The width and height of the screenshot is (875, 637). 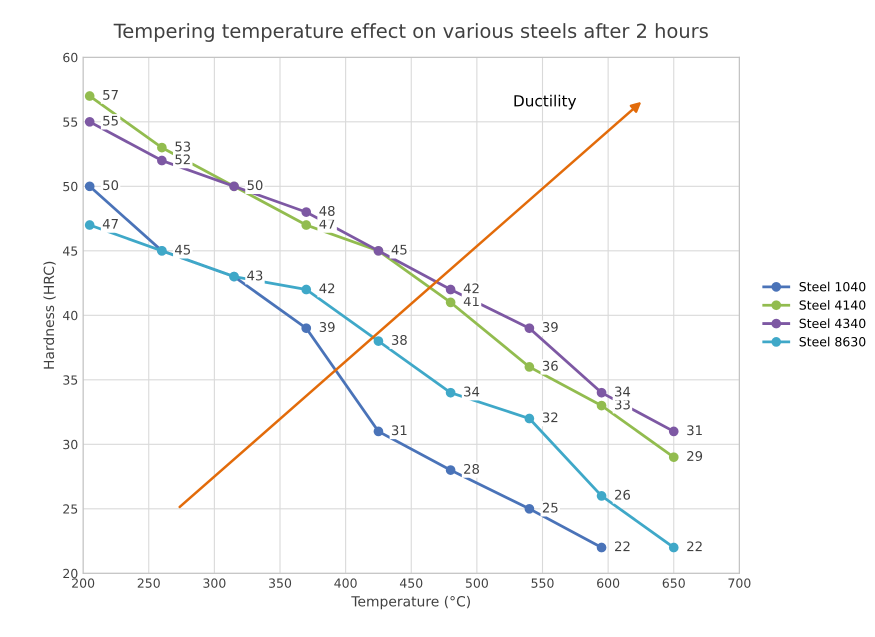 I want to click on data-label: 38, so click(x=399, y=339).